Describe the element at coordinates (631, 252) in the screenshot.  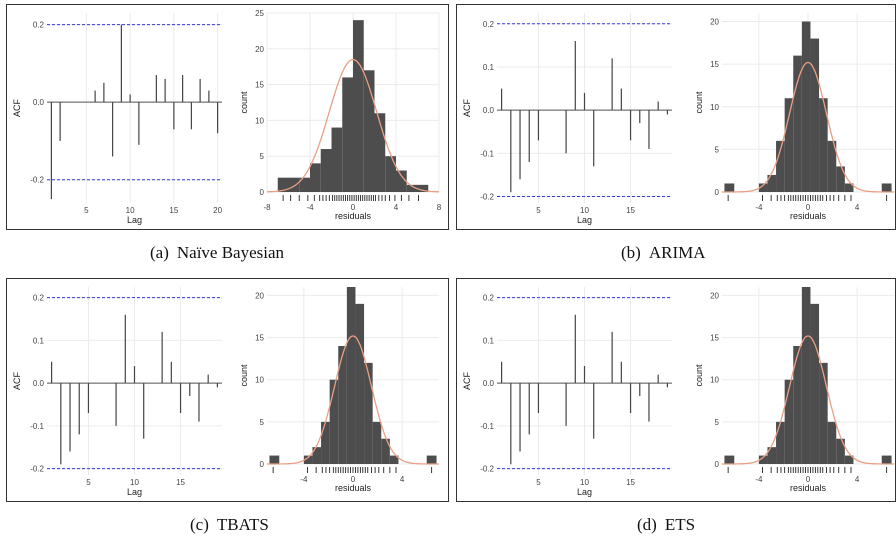
I see `caption-label-b: (b)` at that location.